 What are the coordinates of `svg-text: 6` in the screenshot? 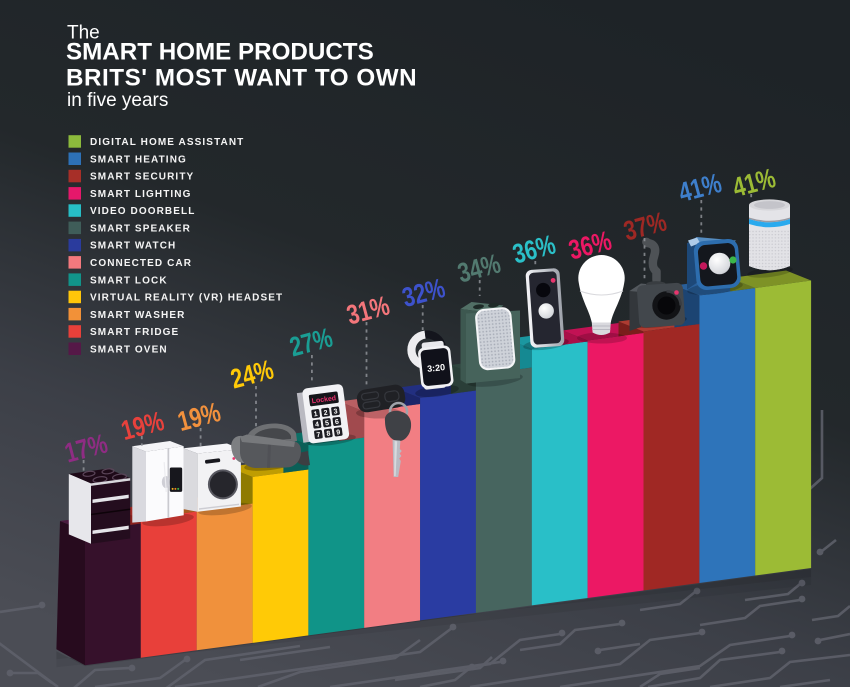 It's located at (337, 422).